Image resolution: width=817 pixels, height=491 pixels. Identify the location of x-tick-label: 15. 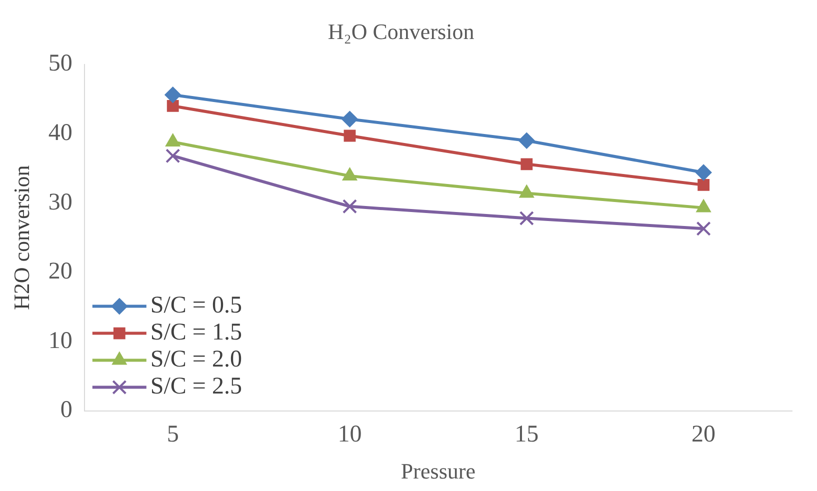
(526, 434).